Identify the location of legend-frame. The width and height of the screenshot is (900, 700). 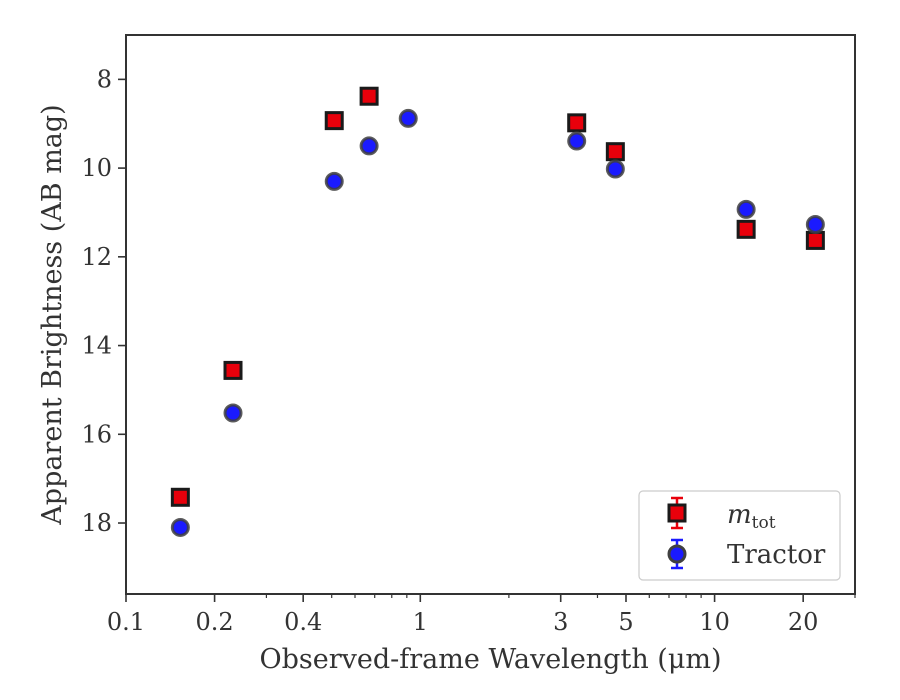
(739, 535).